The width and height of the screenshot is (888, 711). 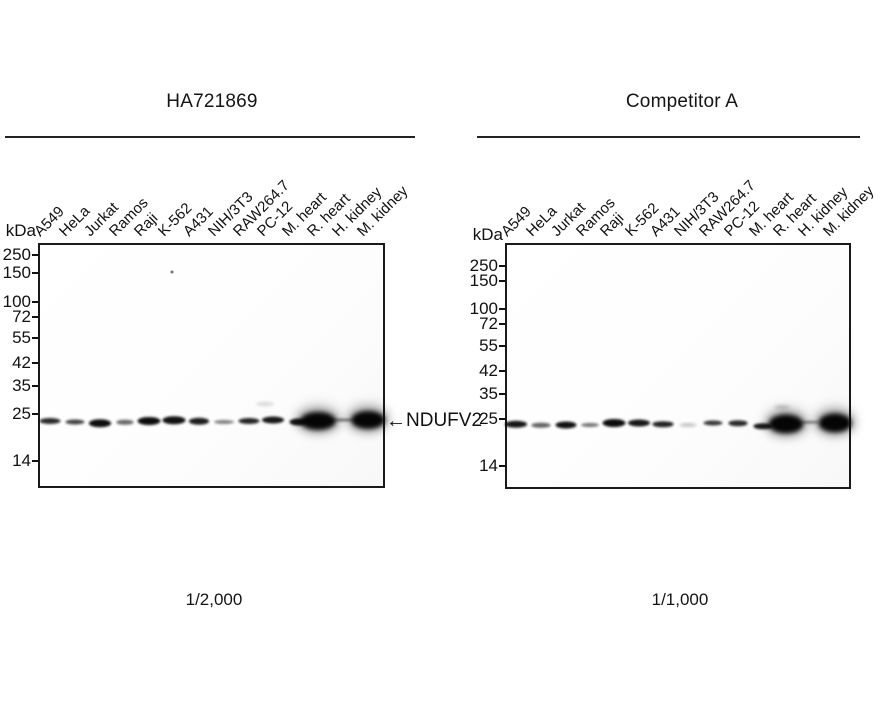 What do you see at coordinates (680, 599) in the screenshot?
I see `dilution-label: 1/1,000` at bounding box center [680, 599].